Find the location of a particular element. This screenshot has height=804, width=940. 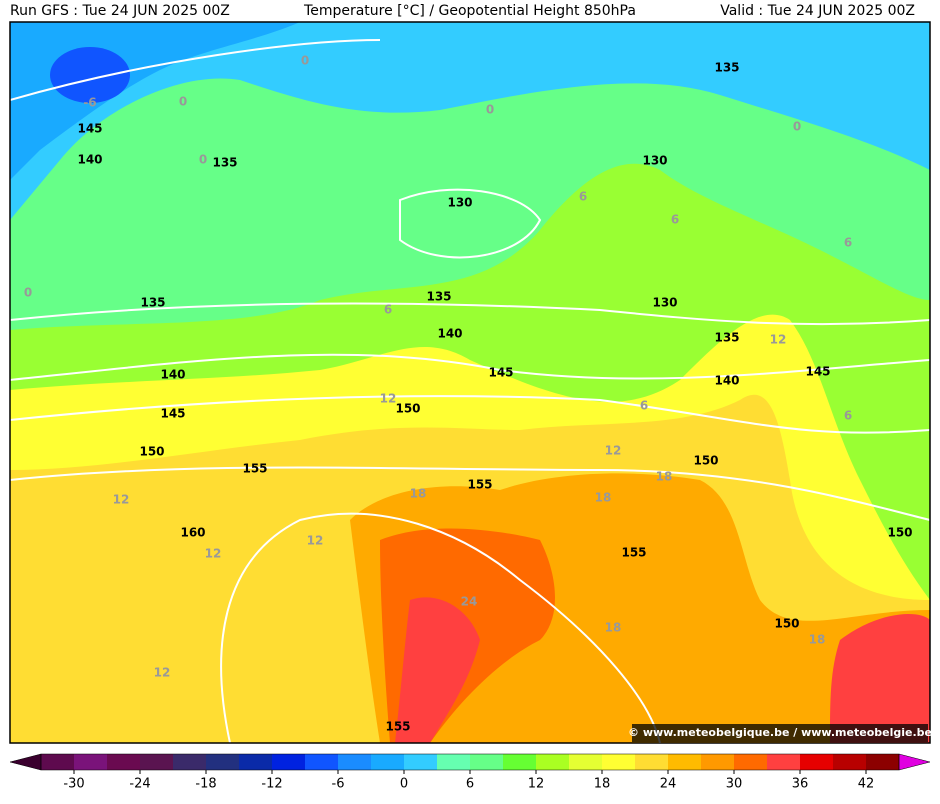

colorbar-tick-label: 0 is located at coordinates (404, 784).